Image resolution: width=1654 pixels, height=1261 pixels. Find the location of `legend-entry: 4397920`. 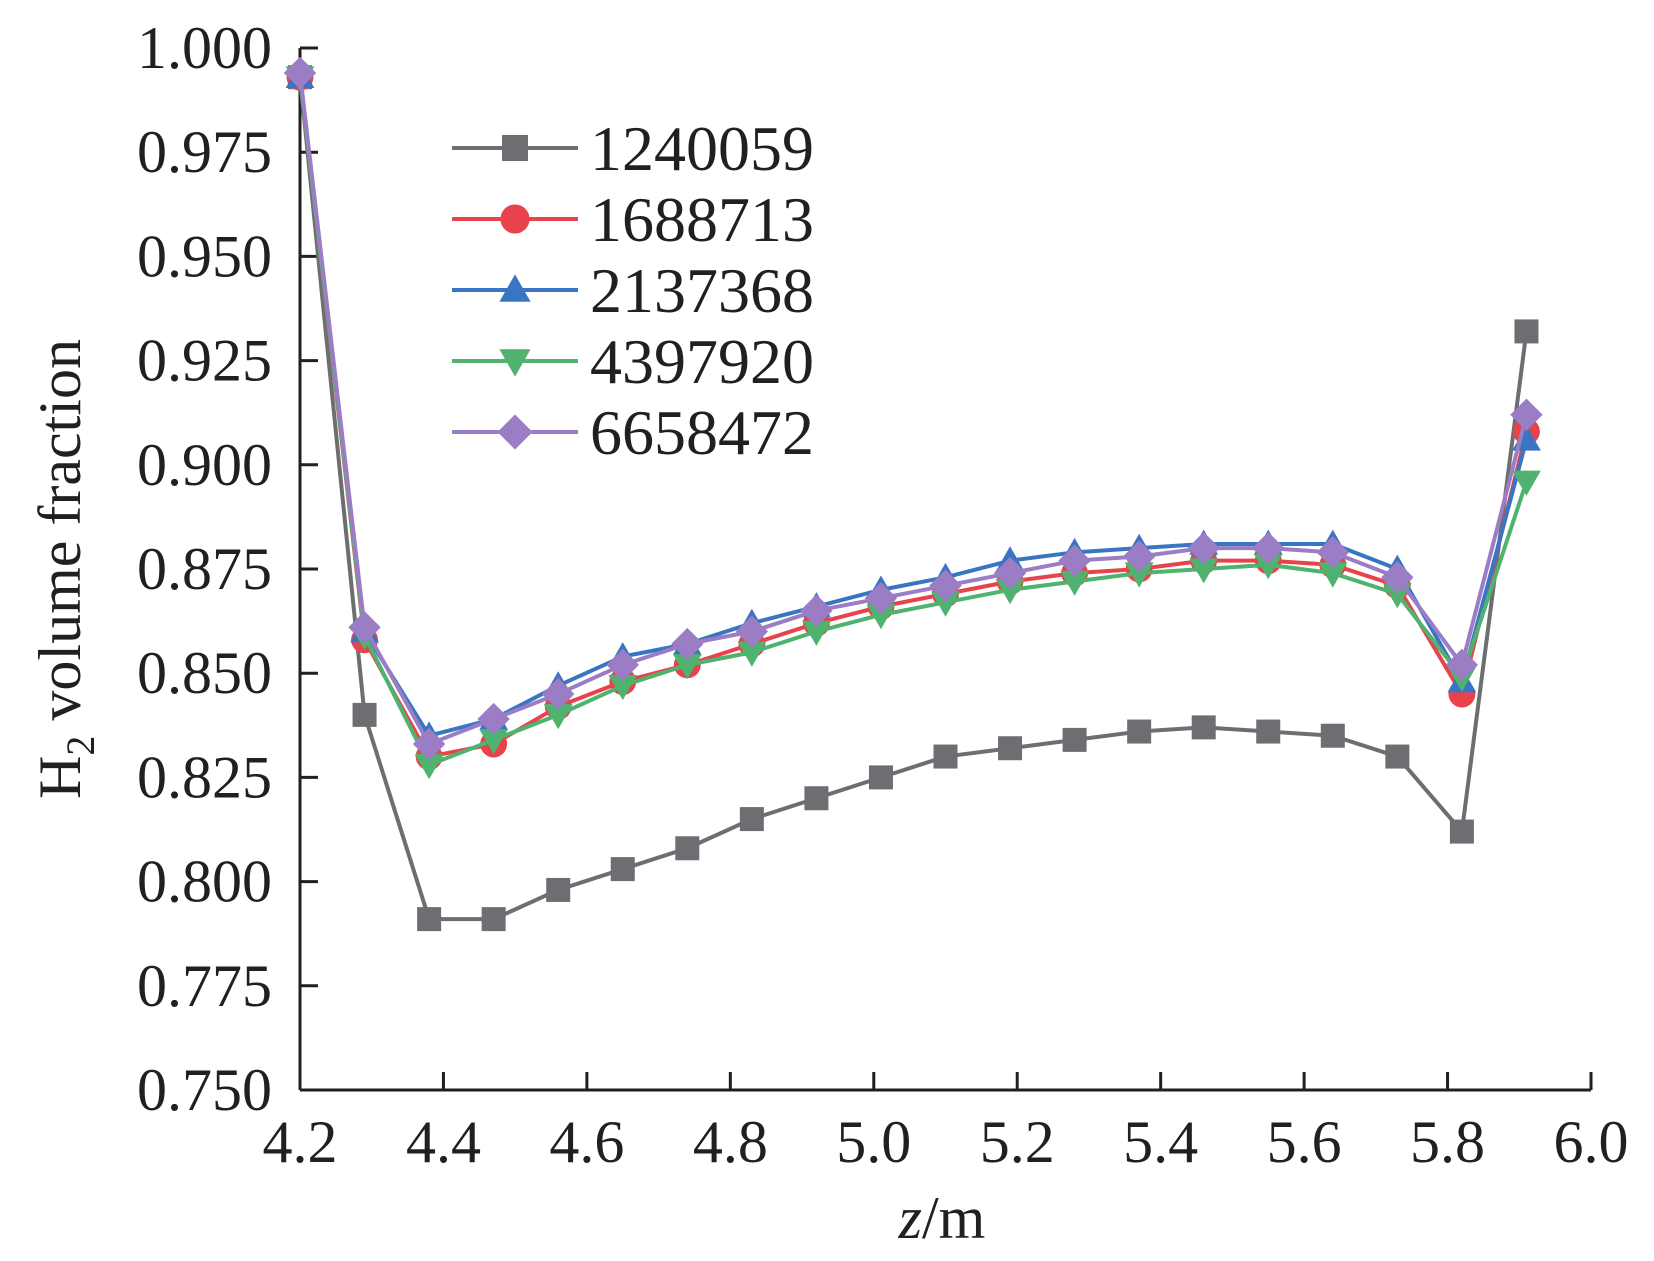

legend-entry: 4397920 is located at coordinates (633, 361).